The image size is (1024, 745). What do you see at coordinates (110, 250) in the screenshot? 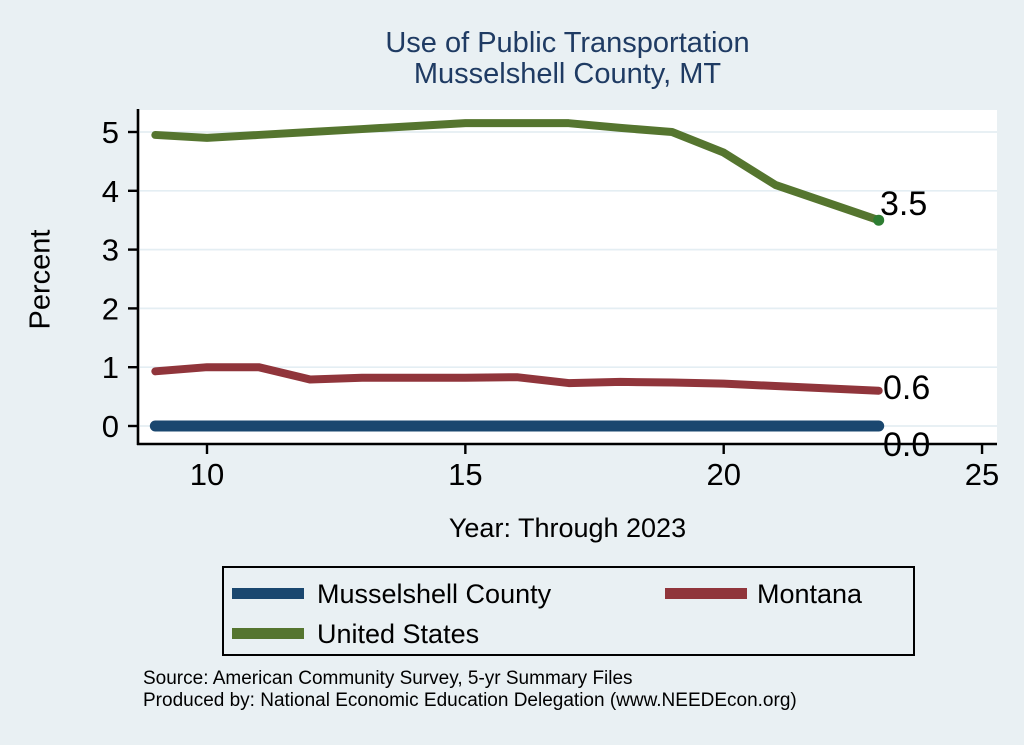
I see `svg-text: 3` at bounding box center [110, 250].